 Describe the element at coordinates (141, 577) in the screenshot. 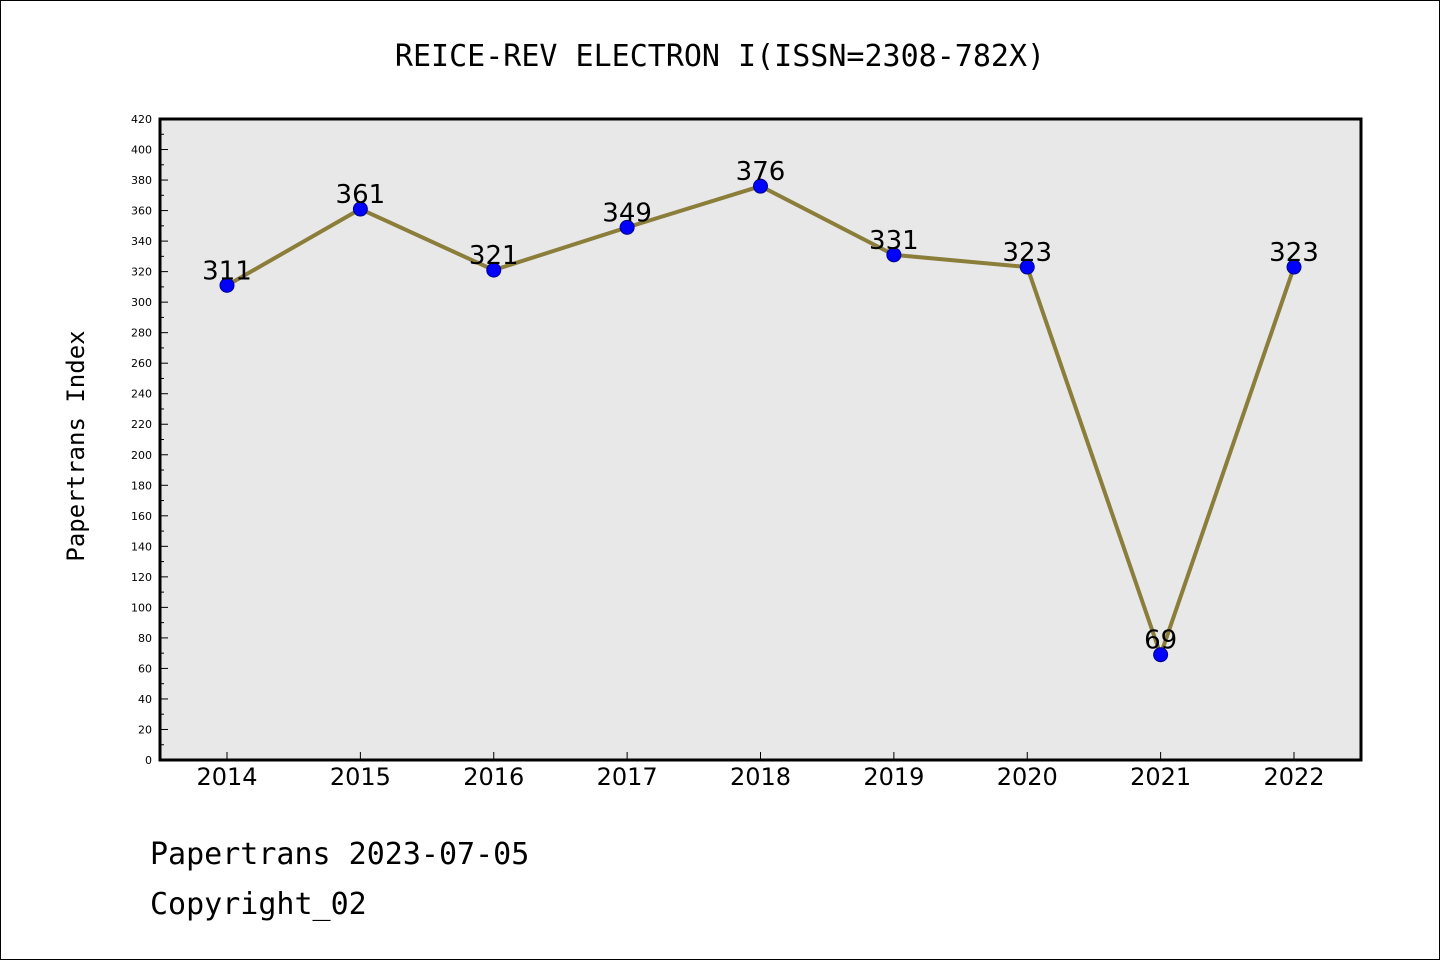

I see `y-tick-label: 120` at that location.